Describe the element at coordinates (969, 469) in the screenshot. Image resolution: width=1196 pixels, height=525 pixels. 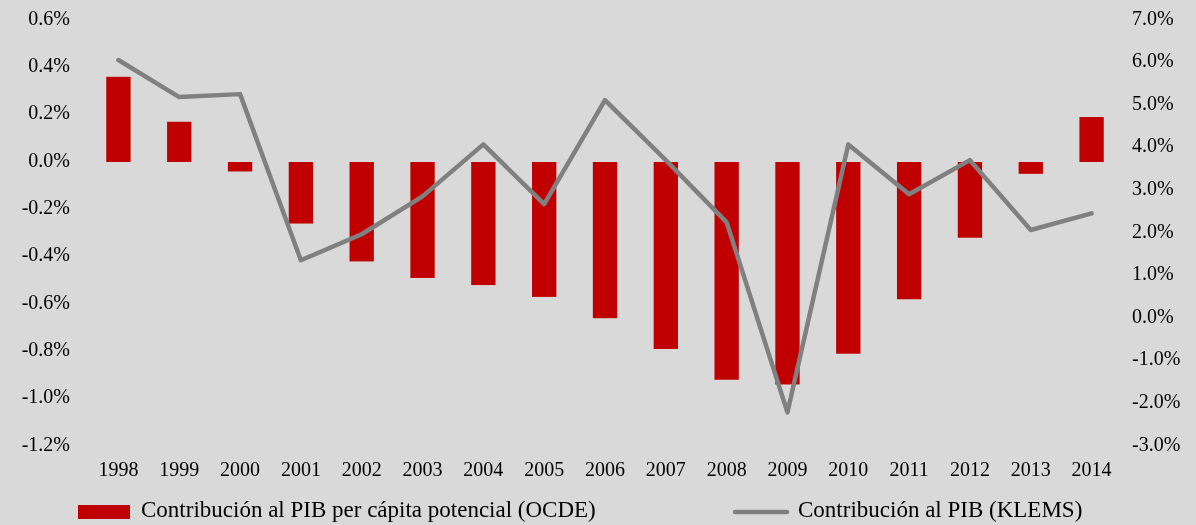
I see `x-tick-label: 2012` at that location.